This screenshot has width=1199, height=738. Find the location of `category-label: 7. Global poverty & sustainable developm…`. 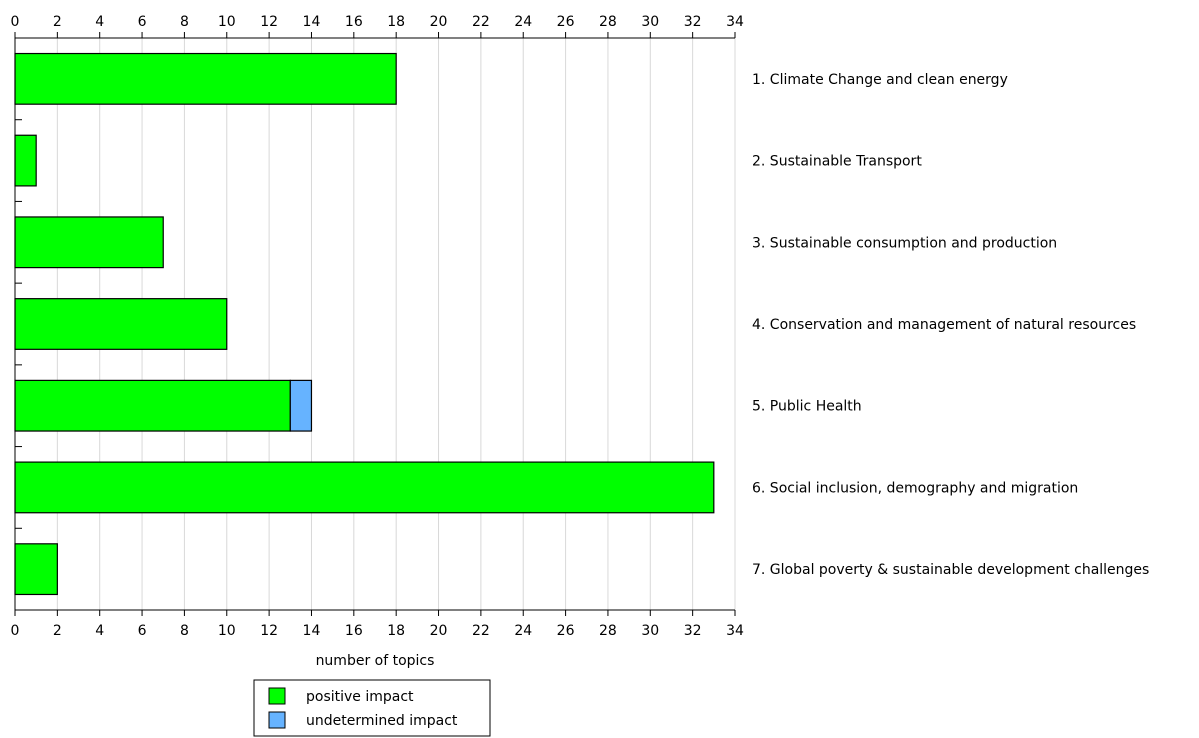

category-label: 7. Global poverty & sustainable developm… is located at coordinates (950, 570).